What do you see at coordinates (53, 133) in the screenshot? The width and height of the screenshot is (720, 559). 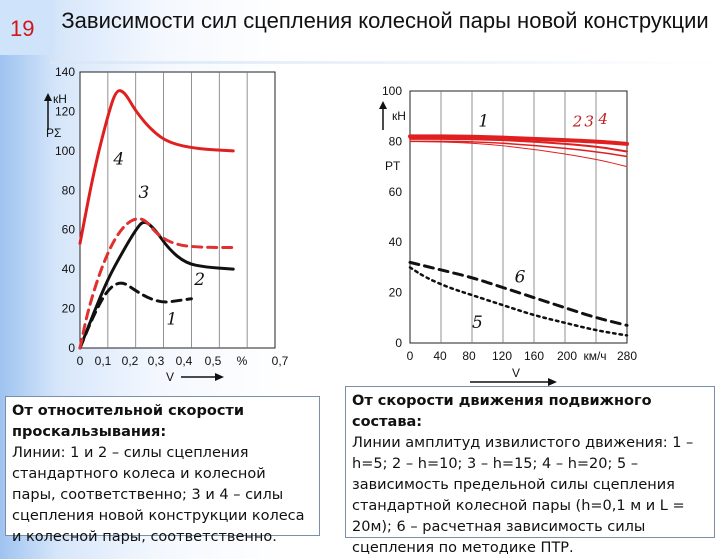 I see `y-axis-label: PΣ` at bounding box center [53, 133].